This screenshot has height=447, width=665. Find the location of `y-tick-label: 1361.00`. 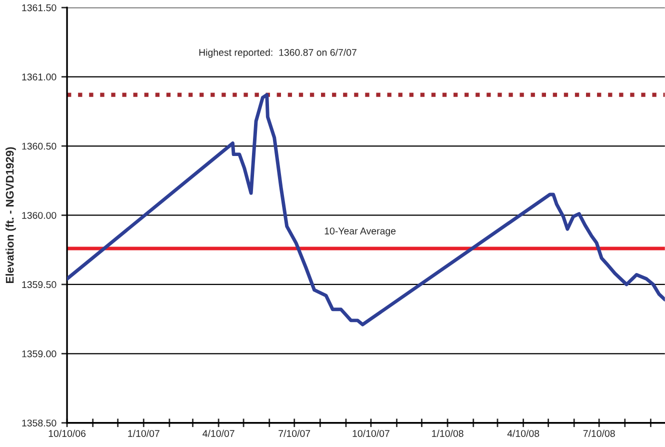

y-tick-label: 1361.00 is located at coordinates (39, 77).